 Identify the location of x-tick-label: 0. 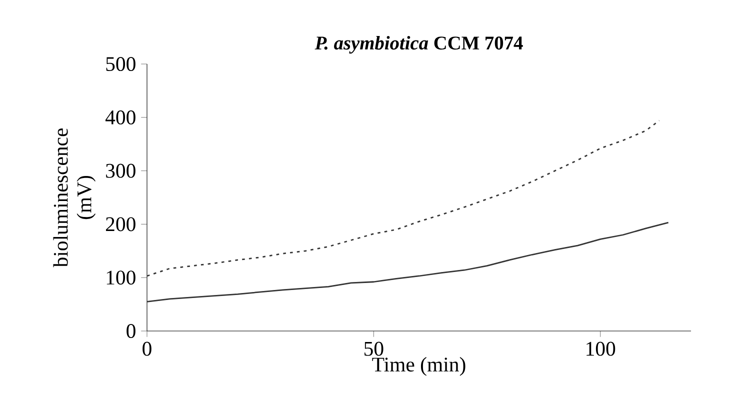
(147, 349).